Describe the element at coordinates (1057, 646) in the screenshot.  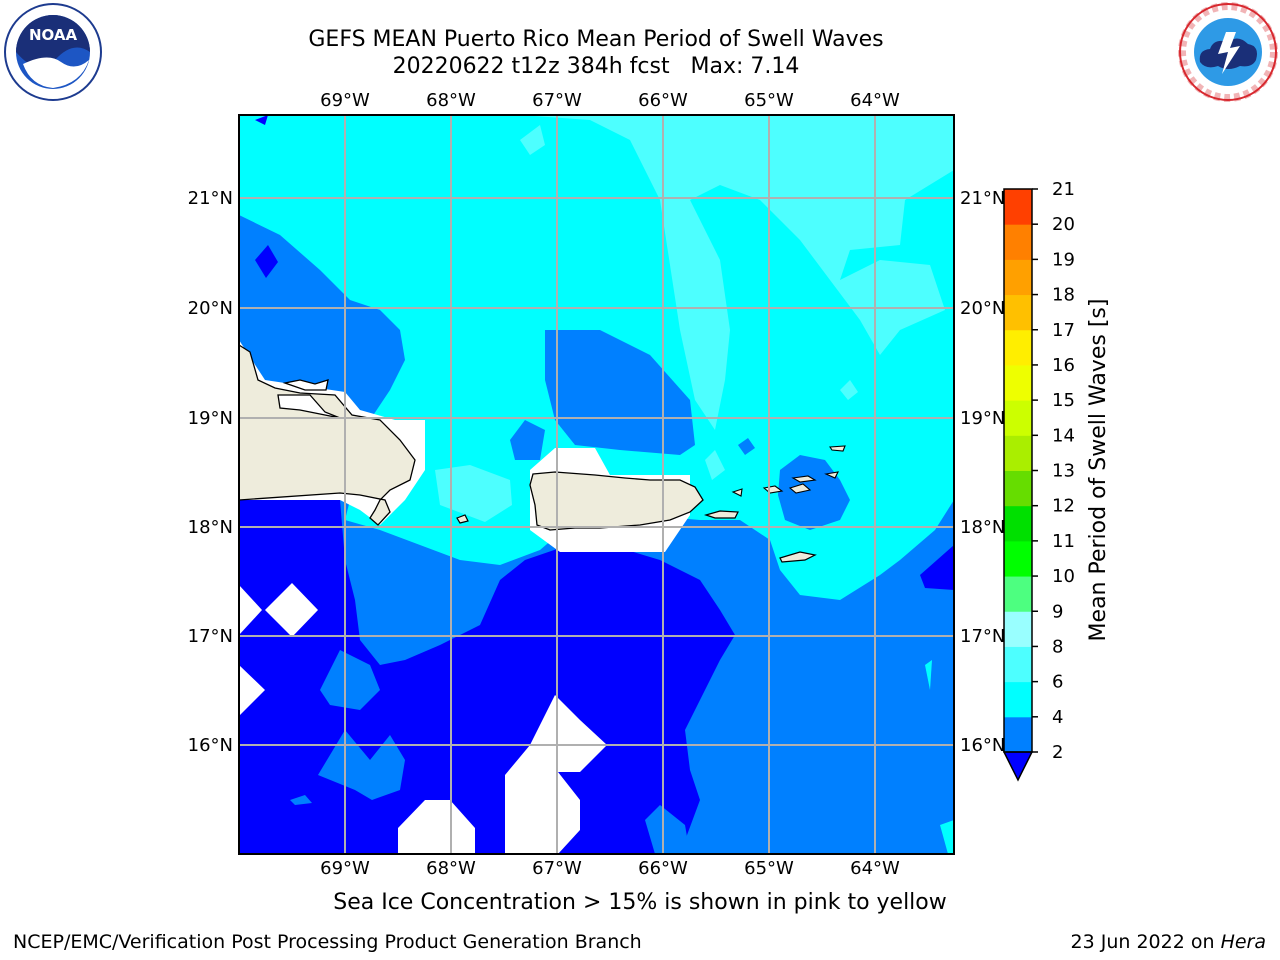
I see `colorbar-tick-label: 8` at that location.